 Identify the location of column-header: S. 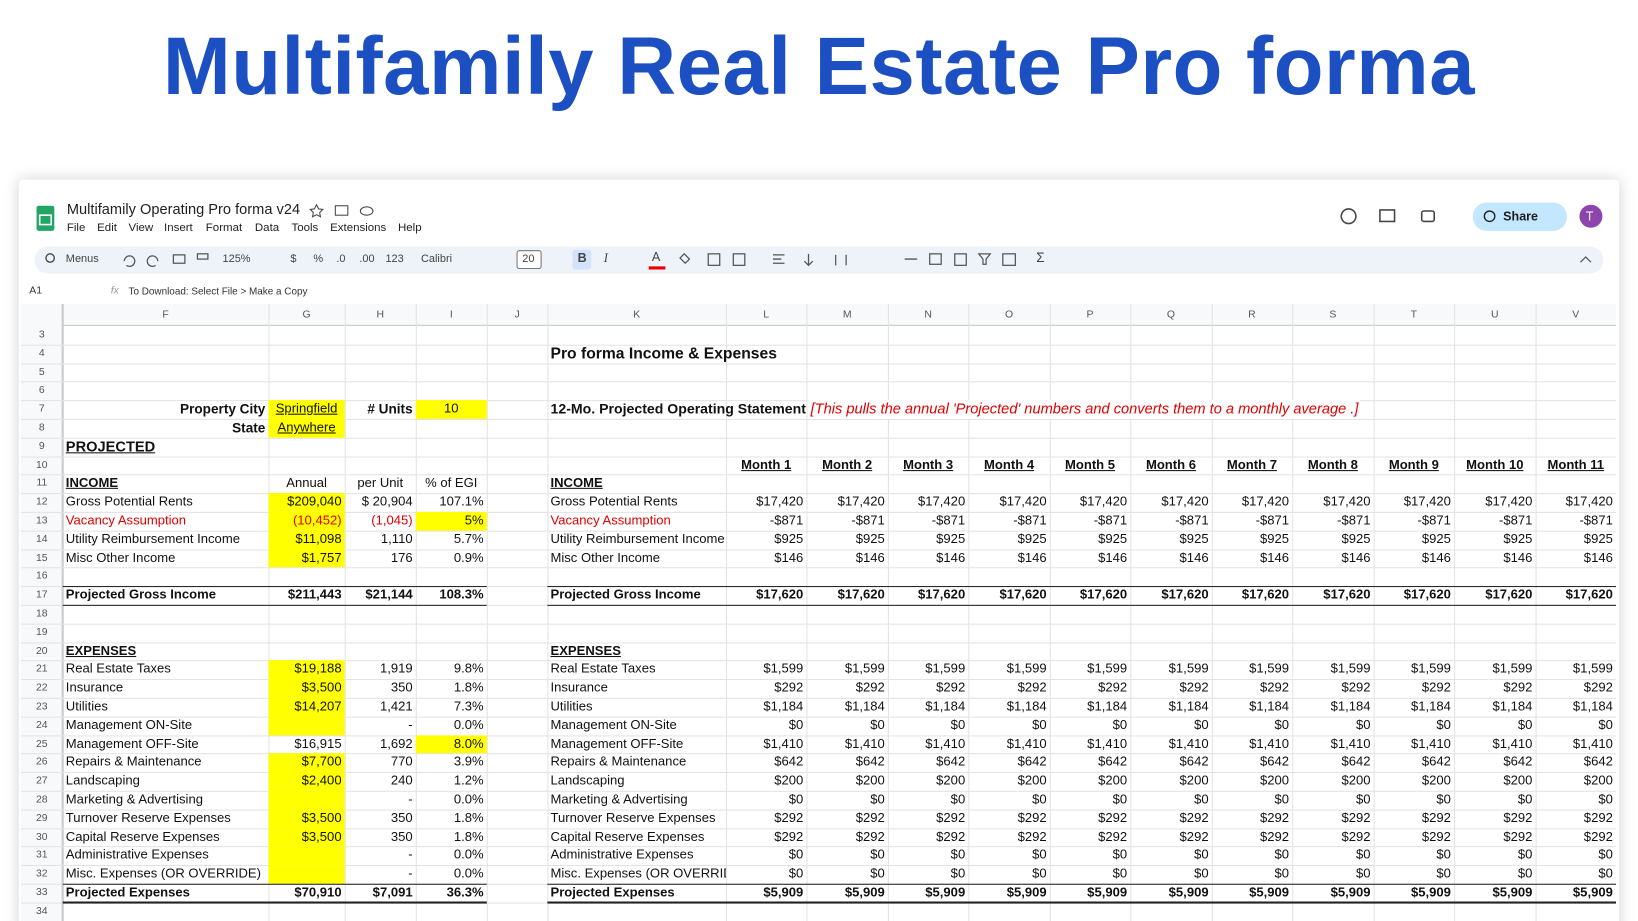
(1333, 315).